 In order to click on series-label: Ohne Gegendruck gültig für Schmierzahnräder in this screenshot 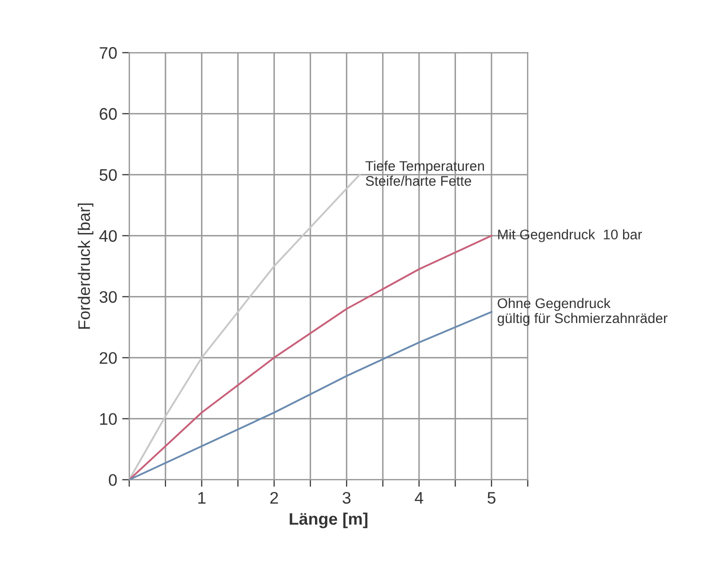, I will do `click(583, 312)`.